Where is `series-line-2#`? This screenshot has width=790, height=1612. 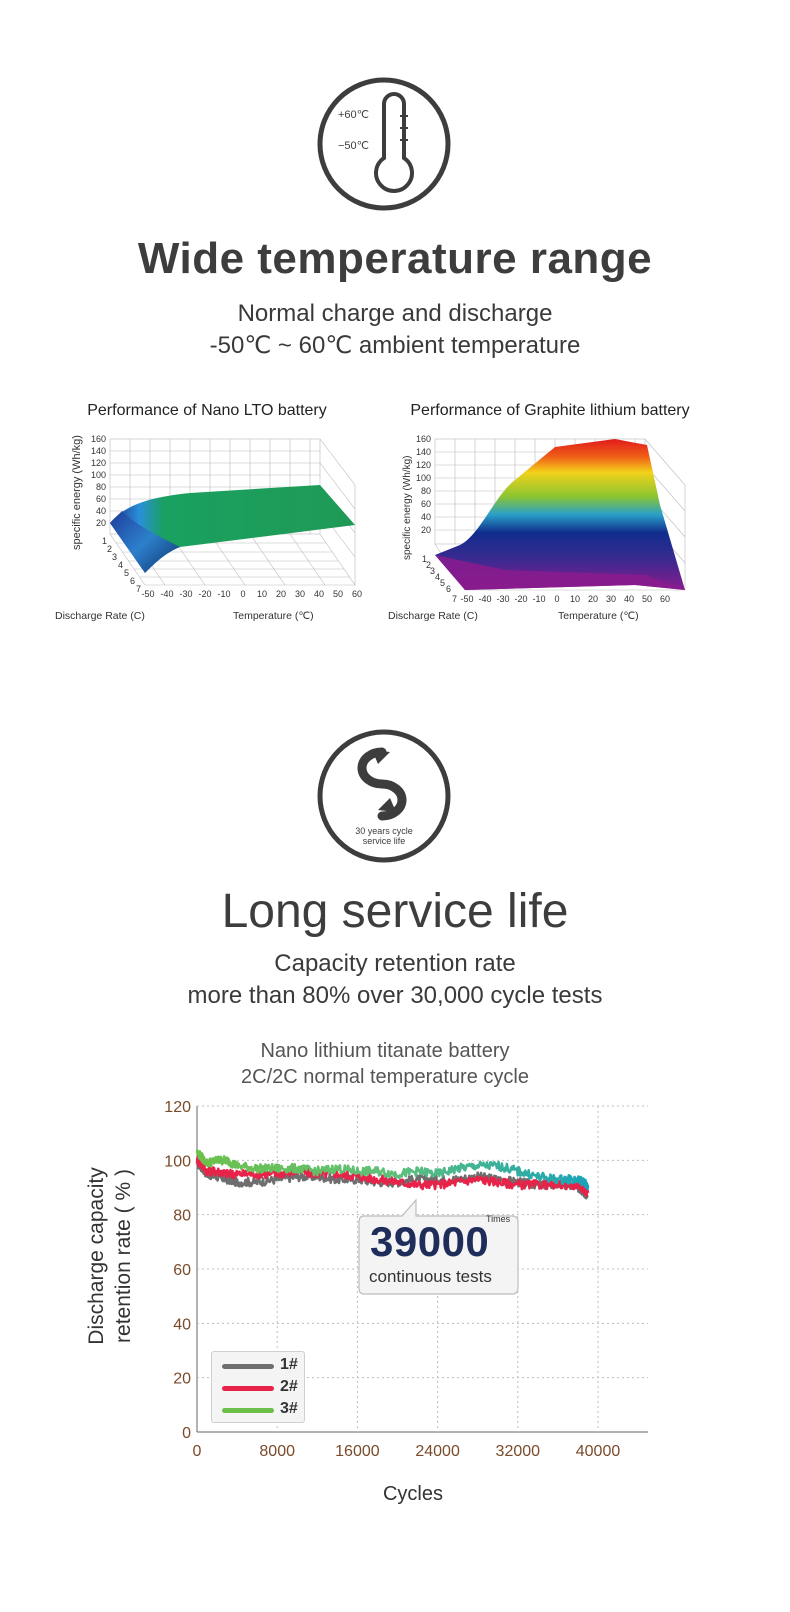
series-line-2# is located at coordinates (392, 1176).